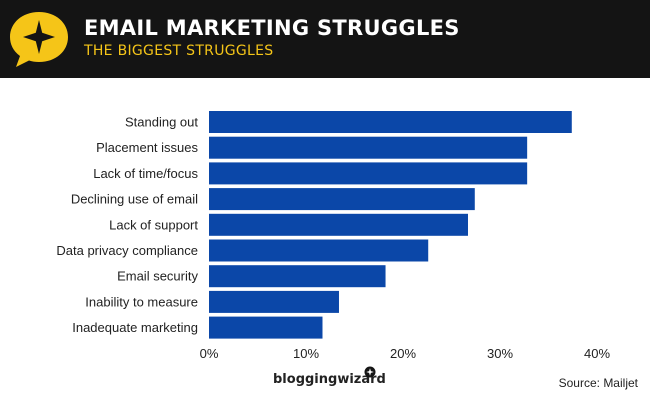  What do you see at coordinates (145, 173) in the screenshot?
I see `category-label: Lack of time/focus` at bounding box center [145, 173].